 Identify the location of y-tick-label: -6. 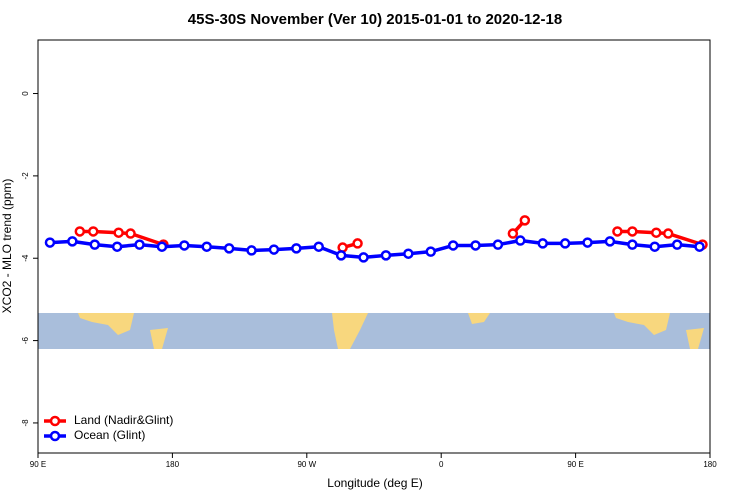
(25, 340).